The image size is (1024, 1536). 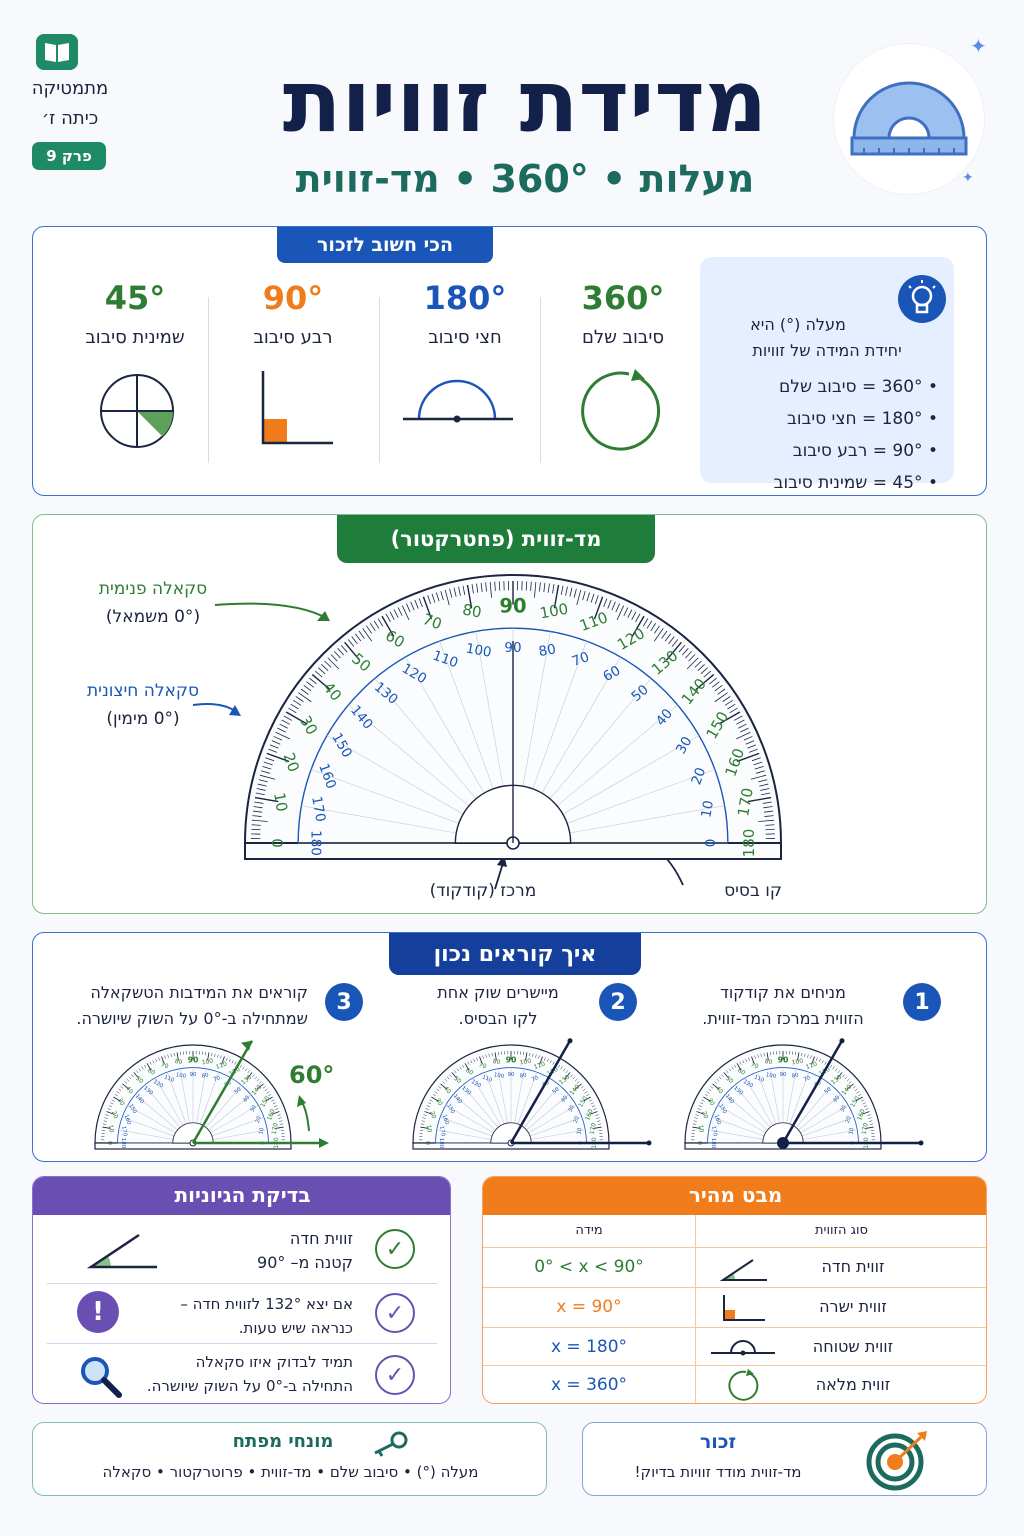 I want to click on warning-icon: !, so click(x=98, y=1312).